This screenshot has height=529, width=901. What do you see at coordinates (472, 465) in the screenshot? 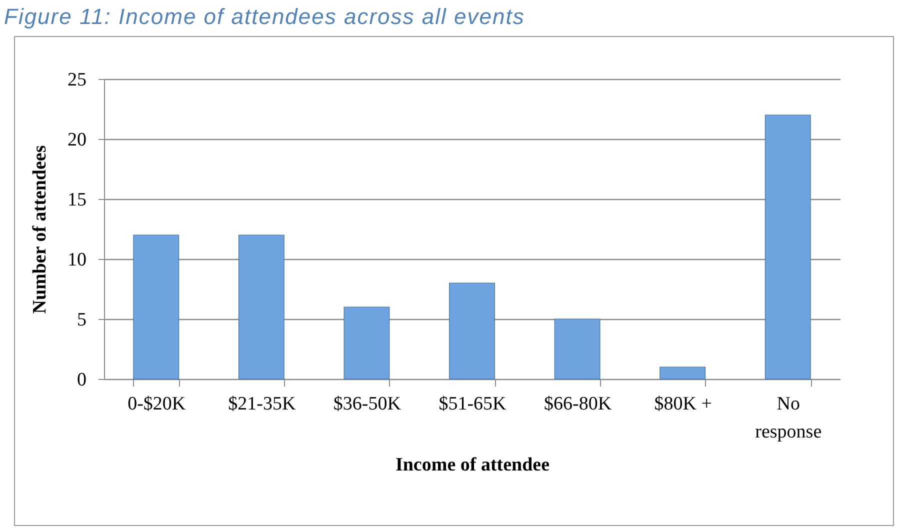
I see `x-axis-title: Income of attendee` at bounding box center [472, 465].